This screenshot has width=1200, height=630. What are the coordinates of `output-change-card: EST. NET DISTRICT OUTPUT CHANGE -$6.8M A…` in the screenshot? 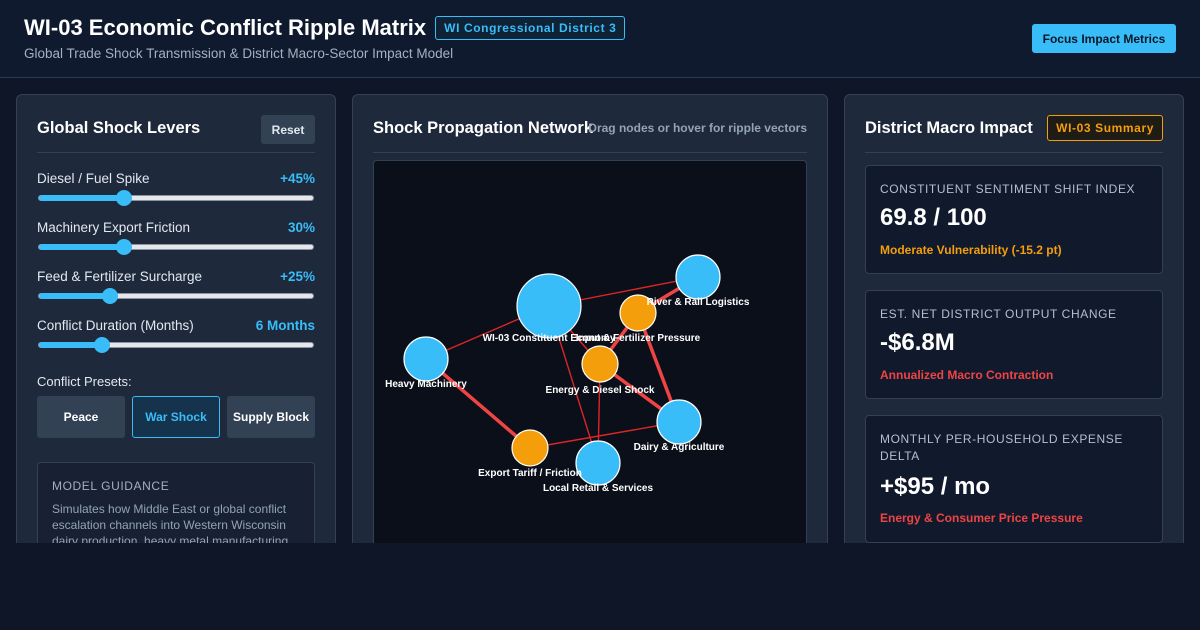 It's located at (1014, 344).